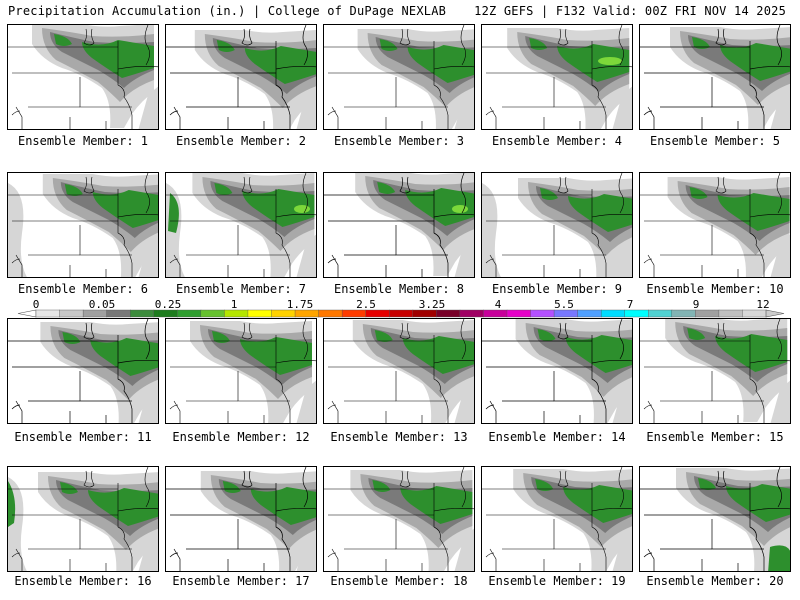 Image resolution: width=800 pixels, height=600 pixels. What do you see at coordinates (83, 141) in the screenshot?
I see `ensemble-member-label: Ensemble Member: 1` at bounding box center [83, 141].